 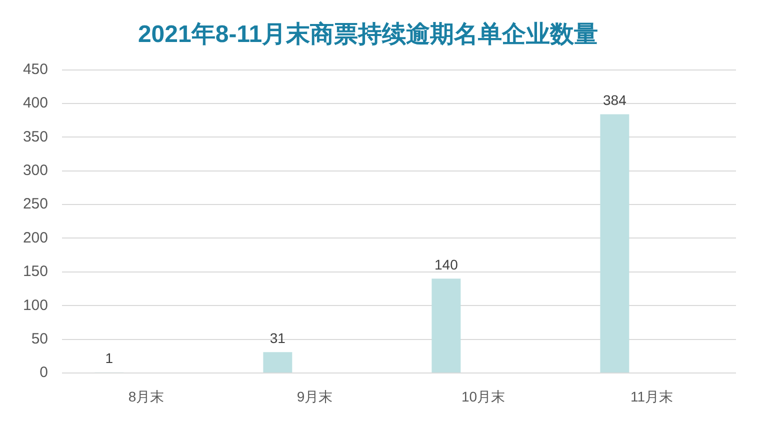 I want to click on y-tick-label: 400, so click(x=35, y=103).